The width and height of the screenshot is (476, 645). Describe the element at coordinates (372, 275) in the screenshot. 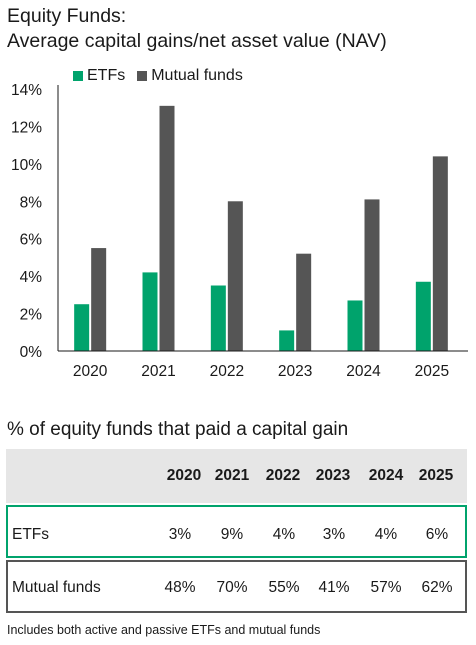

I see `bar-mutual-funds-2024` at that location.